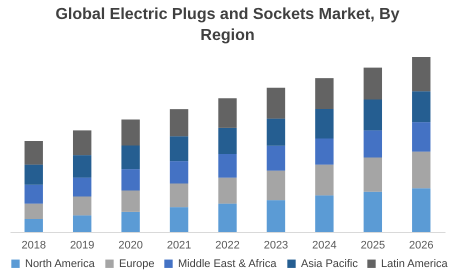 The image size is (455, 273). What do you see at coordinates (179, 246) in the screenshot?
I see `x-tick-label: 2021` at bounding box center [179, 246].